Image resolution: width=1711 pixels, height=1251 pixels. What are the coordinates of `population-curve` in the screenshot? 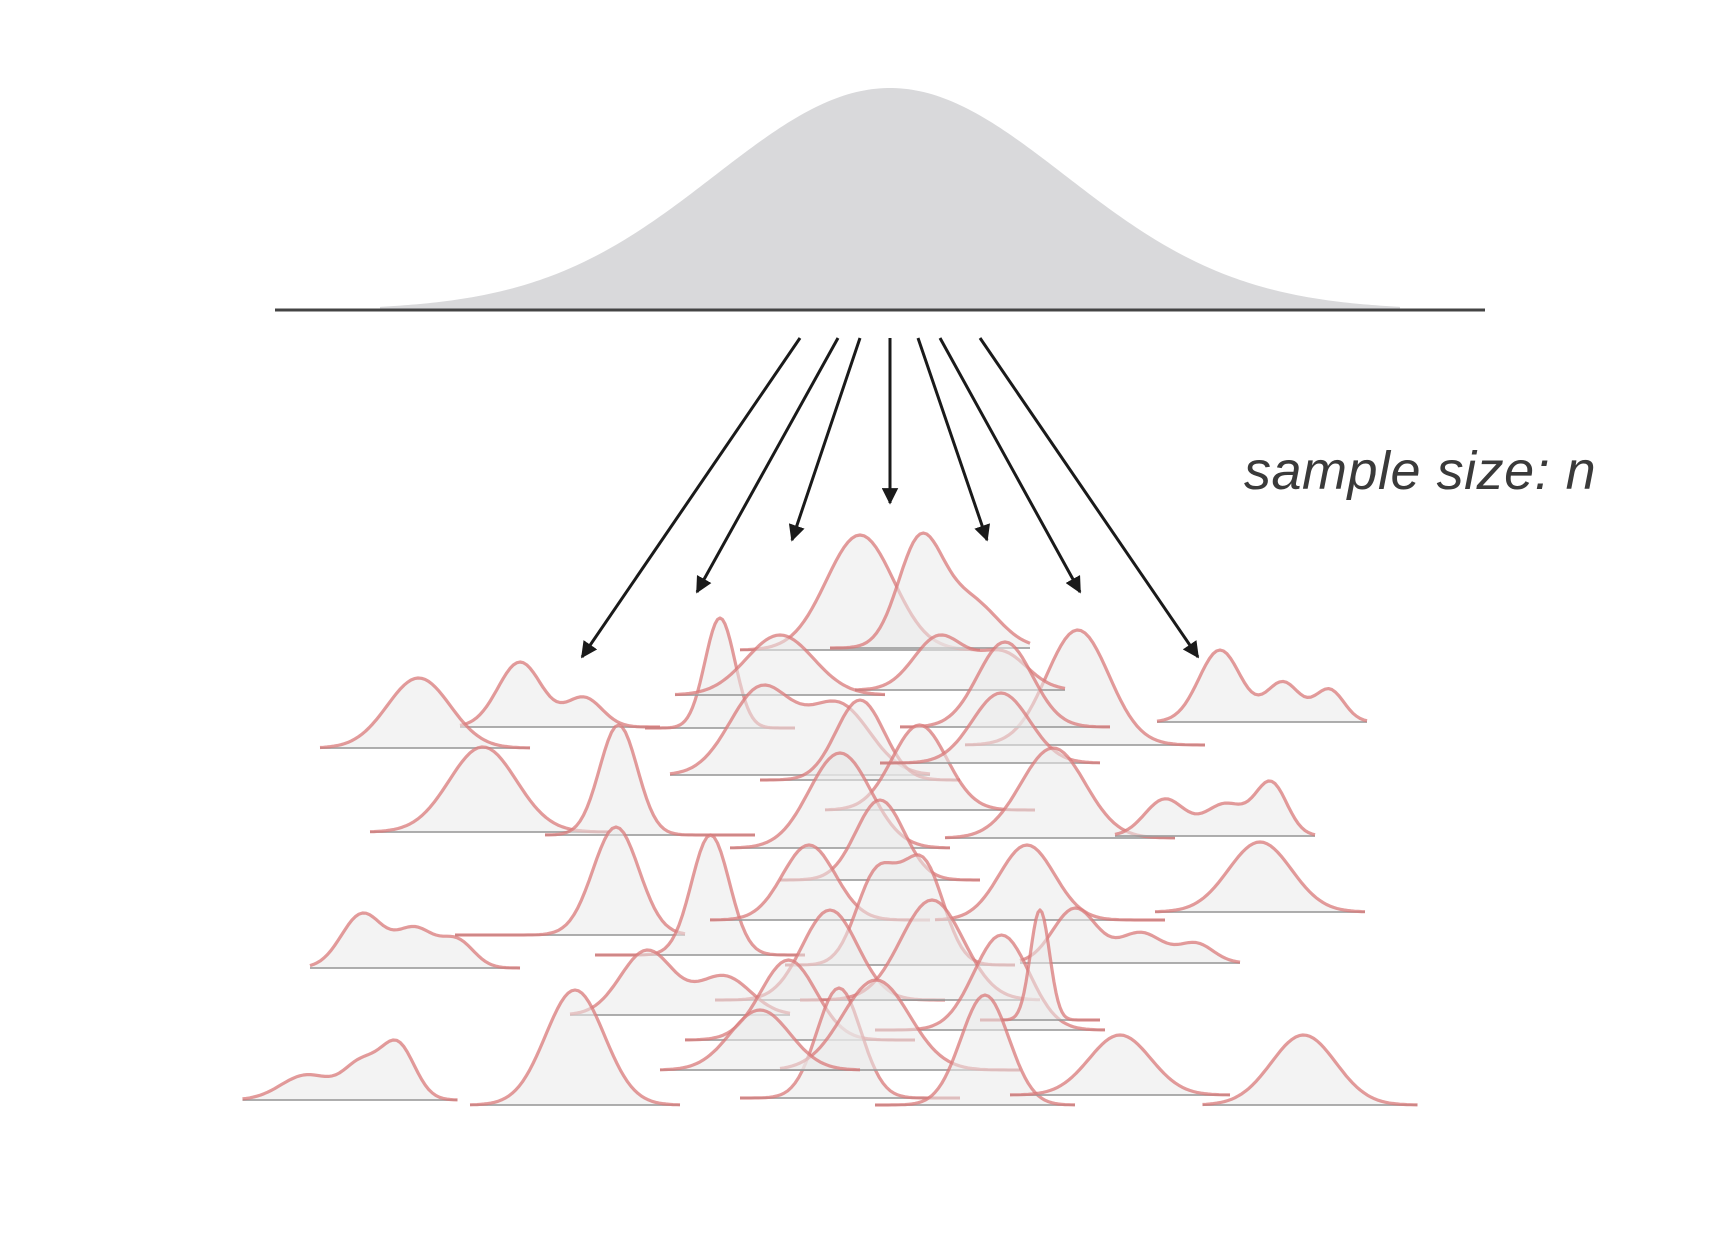 It's located at (890, 199).